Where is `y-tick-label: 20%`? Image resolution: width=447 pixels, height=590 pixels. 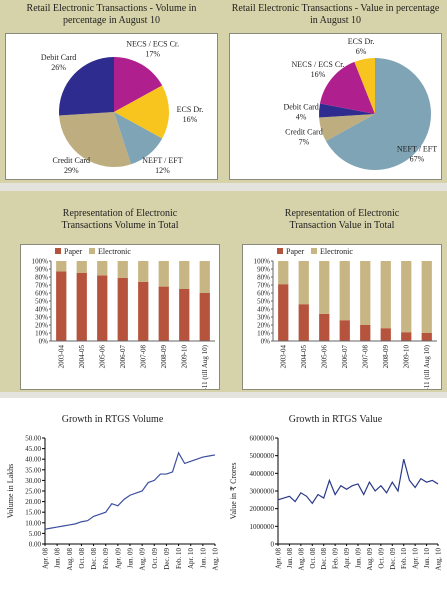
y-tick-label: 20% is located at coordinates (41, 326).